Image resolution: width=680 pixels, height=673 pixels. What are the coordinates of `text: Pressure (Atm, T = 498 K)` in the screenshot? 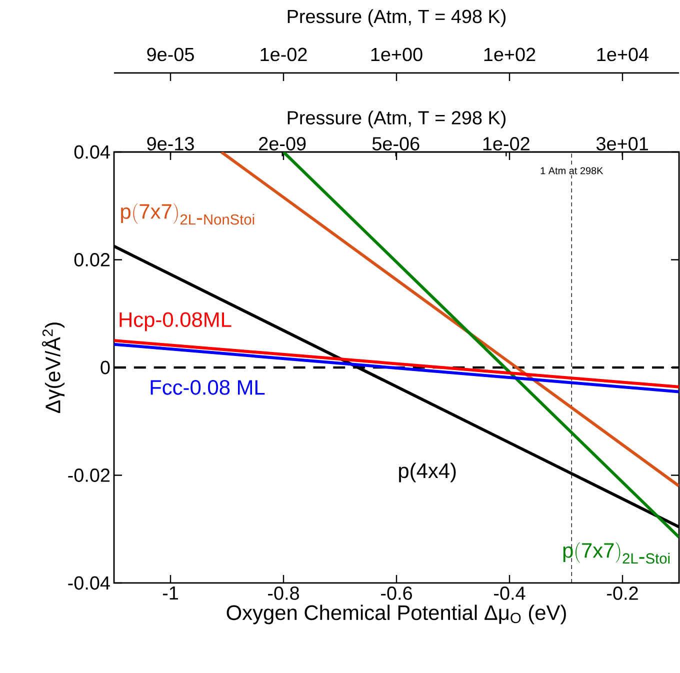 It's located at (397, 18).